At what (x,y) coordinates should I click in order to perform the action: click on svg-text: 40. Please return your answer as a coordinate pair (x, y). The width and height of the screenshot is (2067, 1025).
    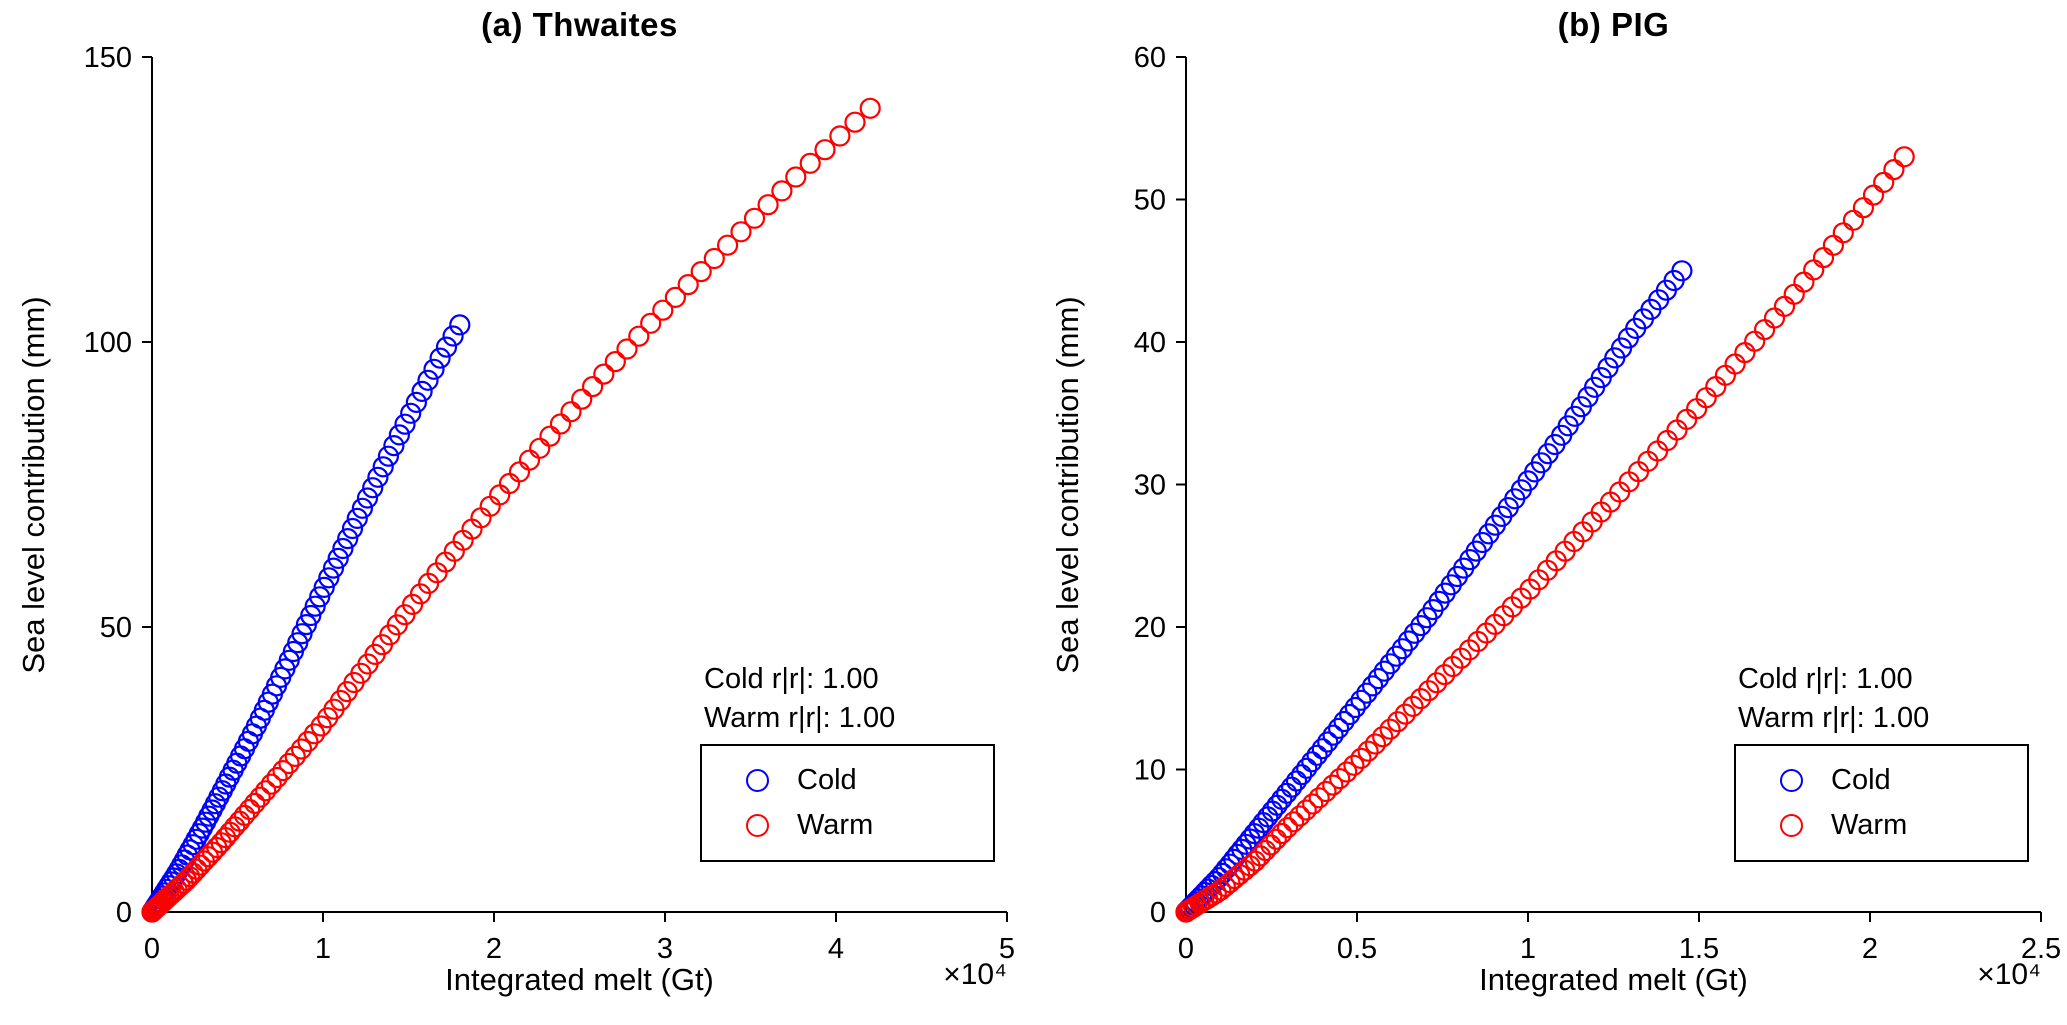
    Looking at the image, I should click on (1150, 343).